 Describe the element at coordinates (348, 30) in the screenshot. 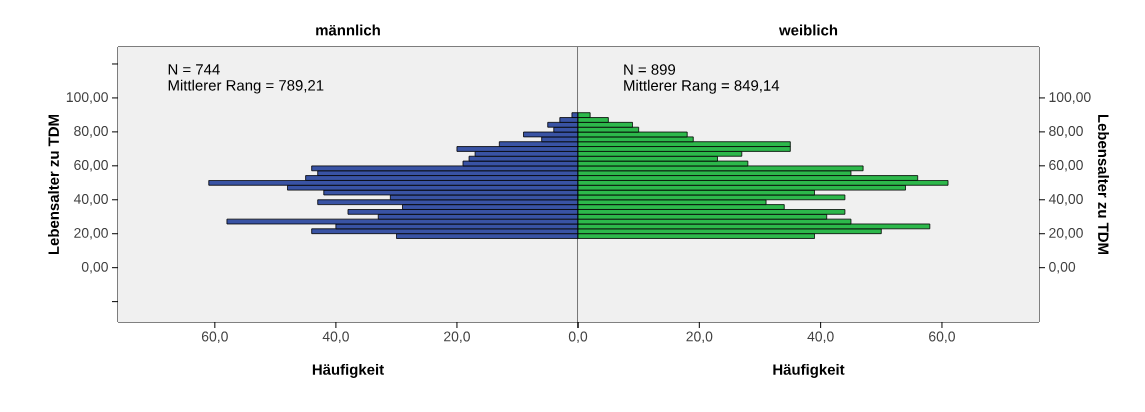

I see `chart-title: männlich` at that location.